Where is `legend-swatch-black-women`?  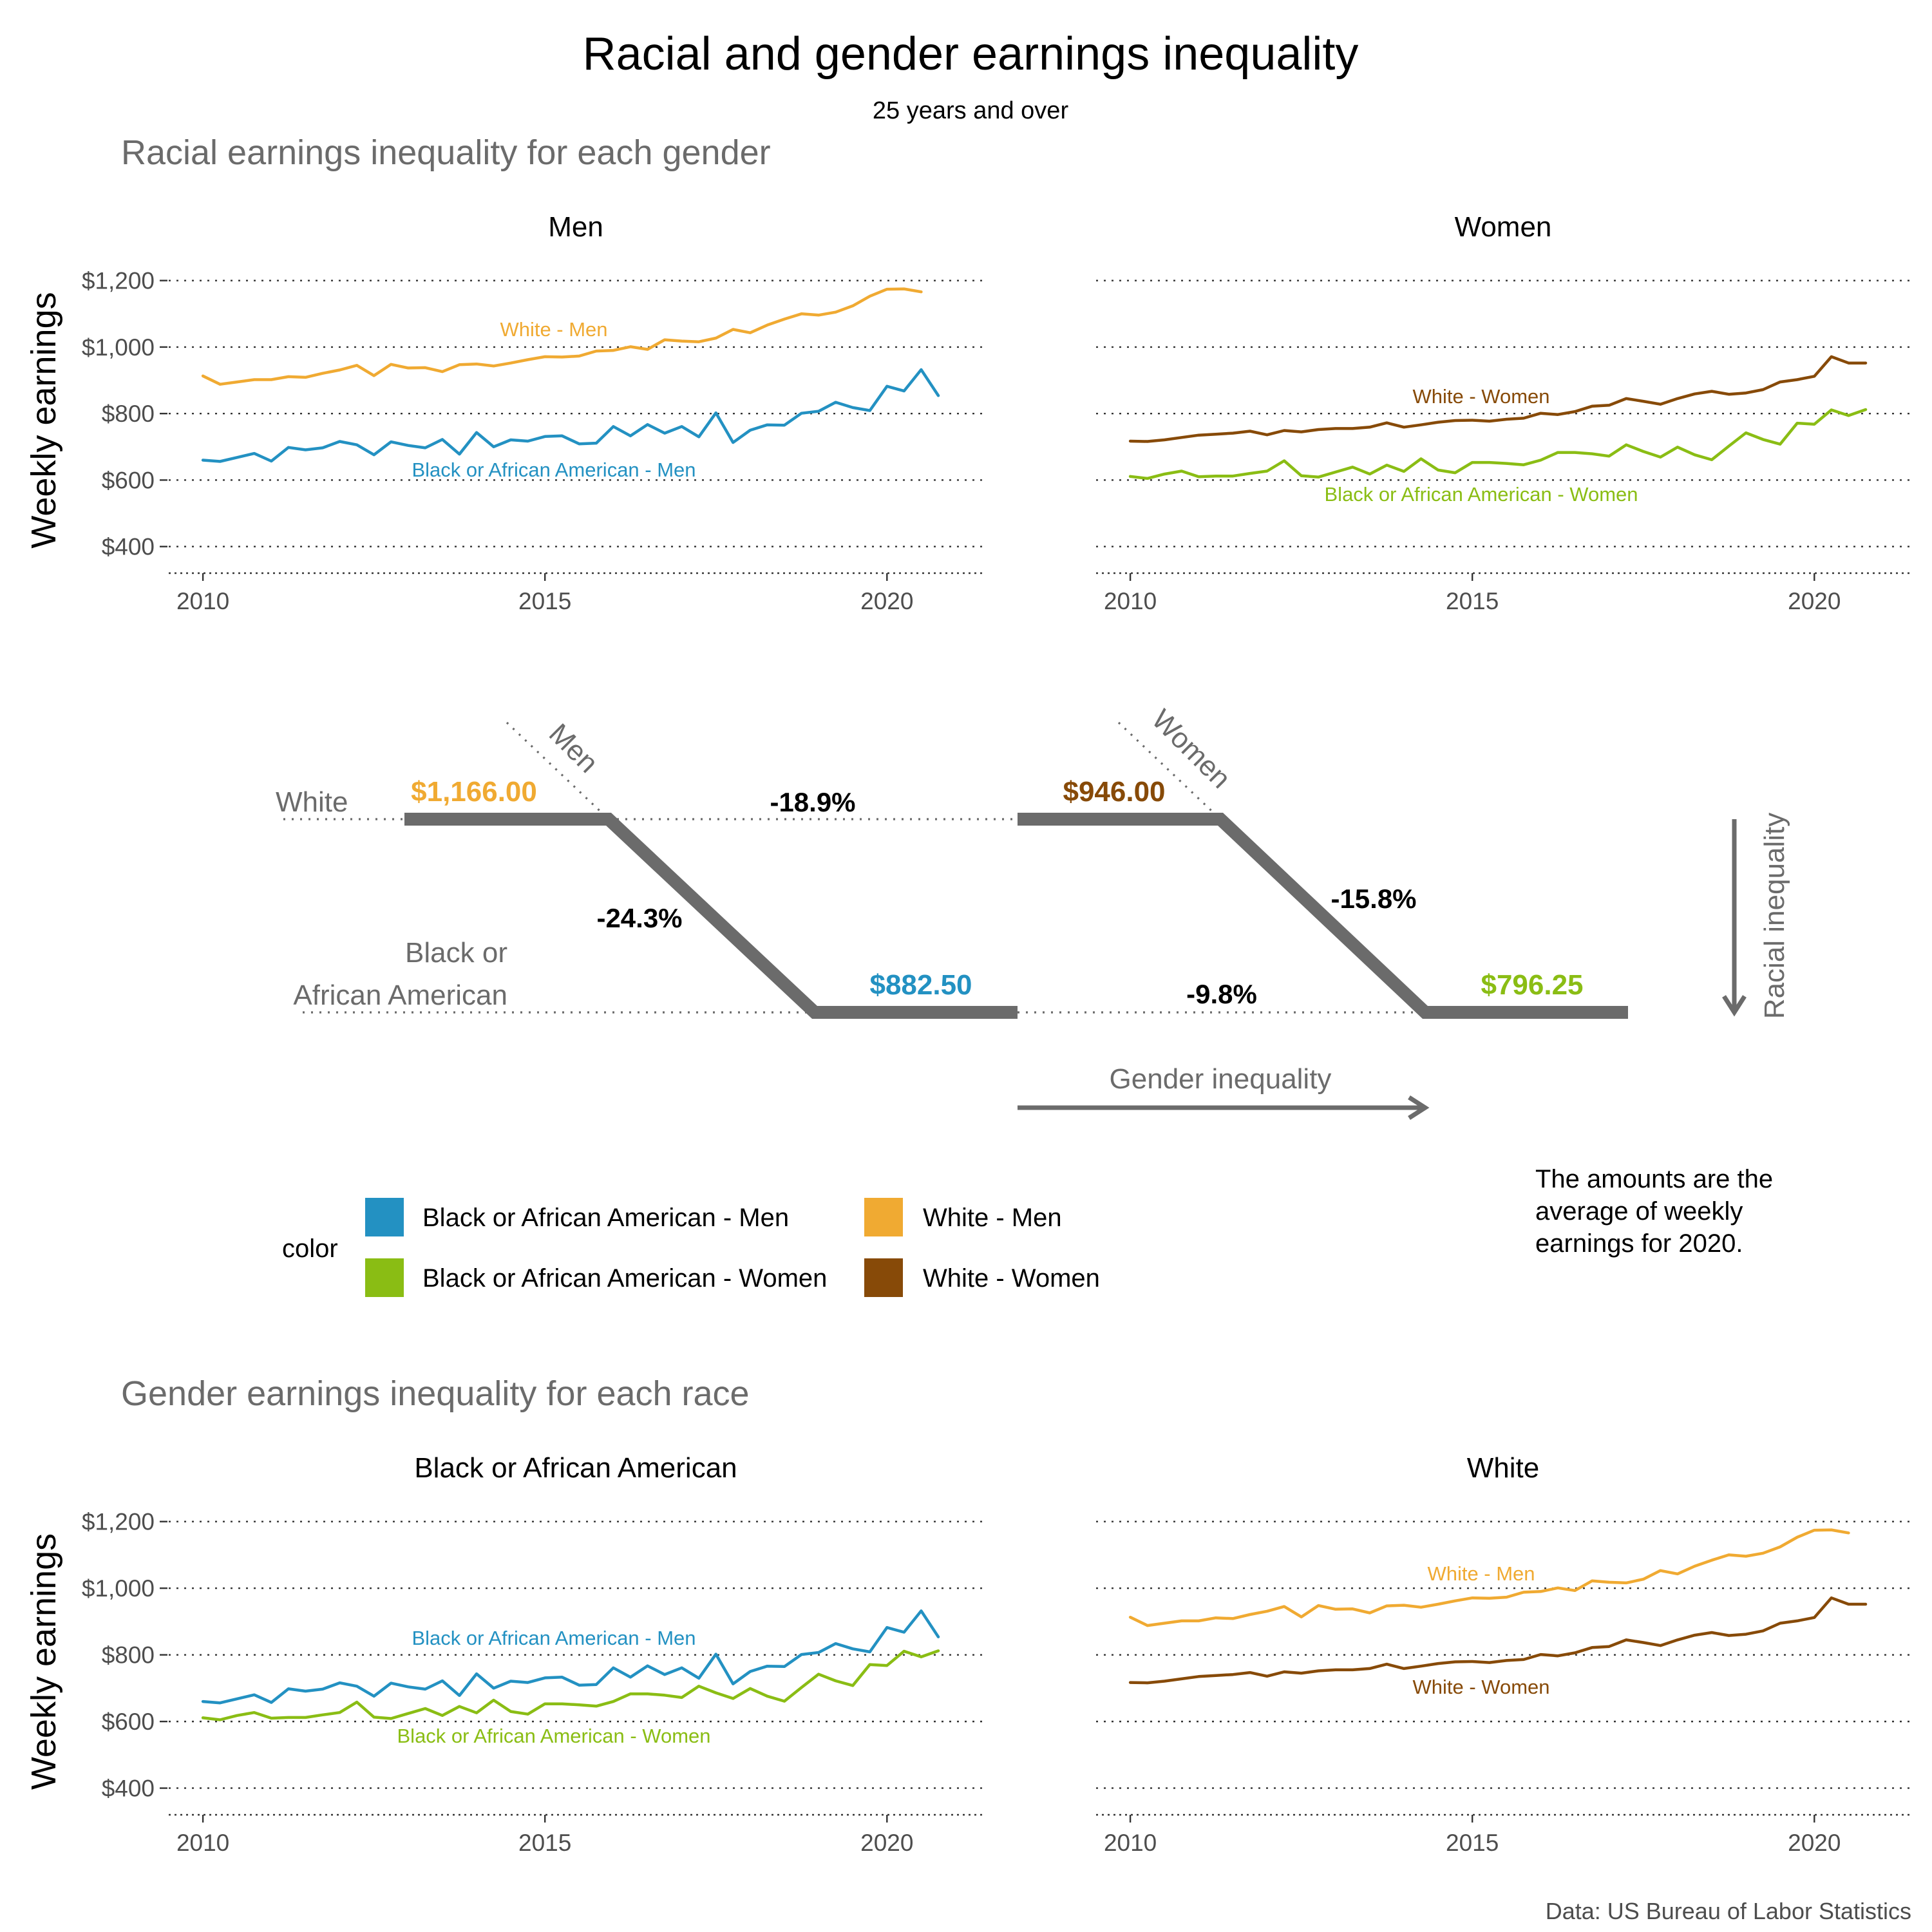 legend-swatch-black-women is located at coordinates (384, 1277).